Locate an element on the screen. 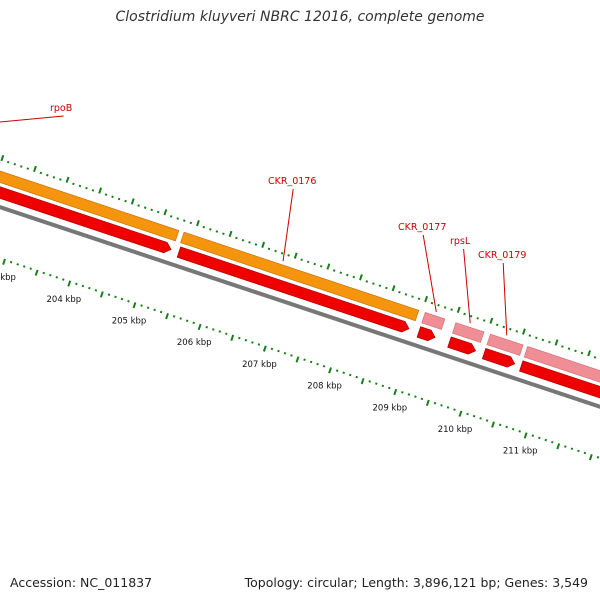 The image size is (600, 600). gene-label-CKR_0179: CKR_0179 is located at coordinates (502, 255).